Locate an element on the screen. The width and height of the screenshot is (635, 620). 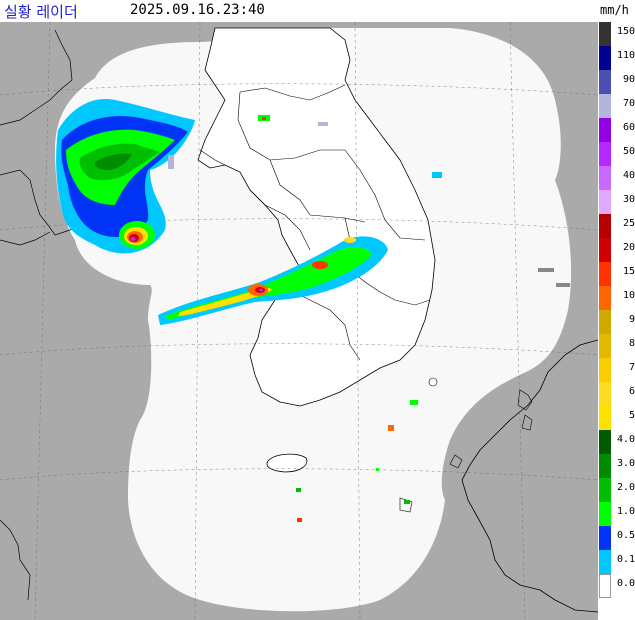
legend-row: 110 is located at coordinates (616, 58).